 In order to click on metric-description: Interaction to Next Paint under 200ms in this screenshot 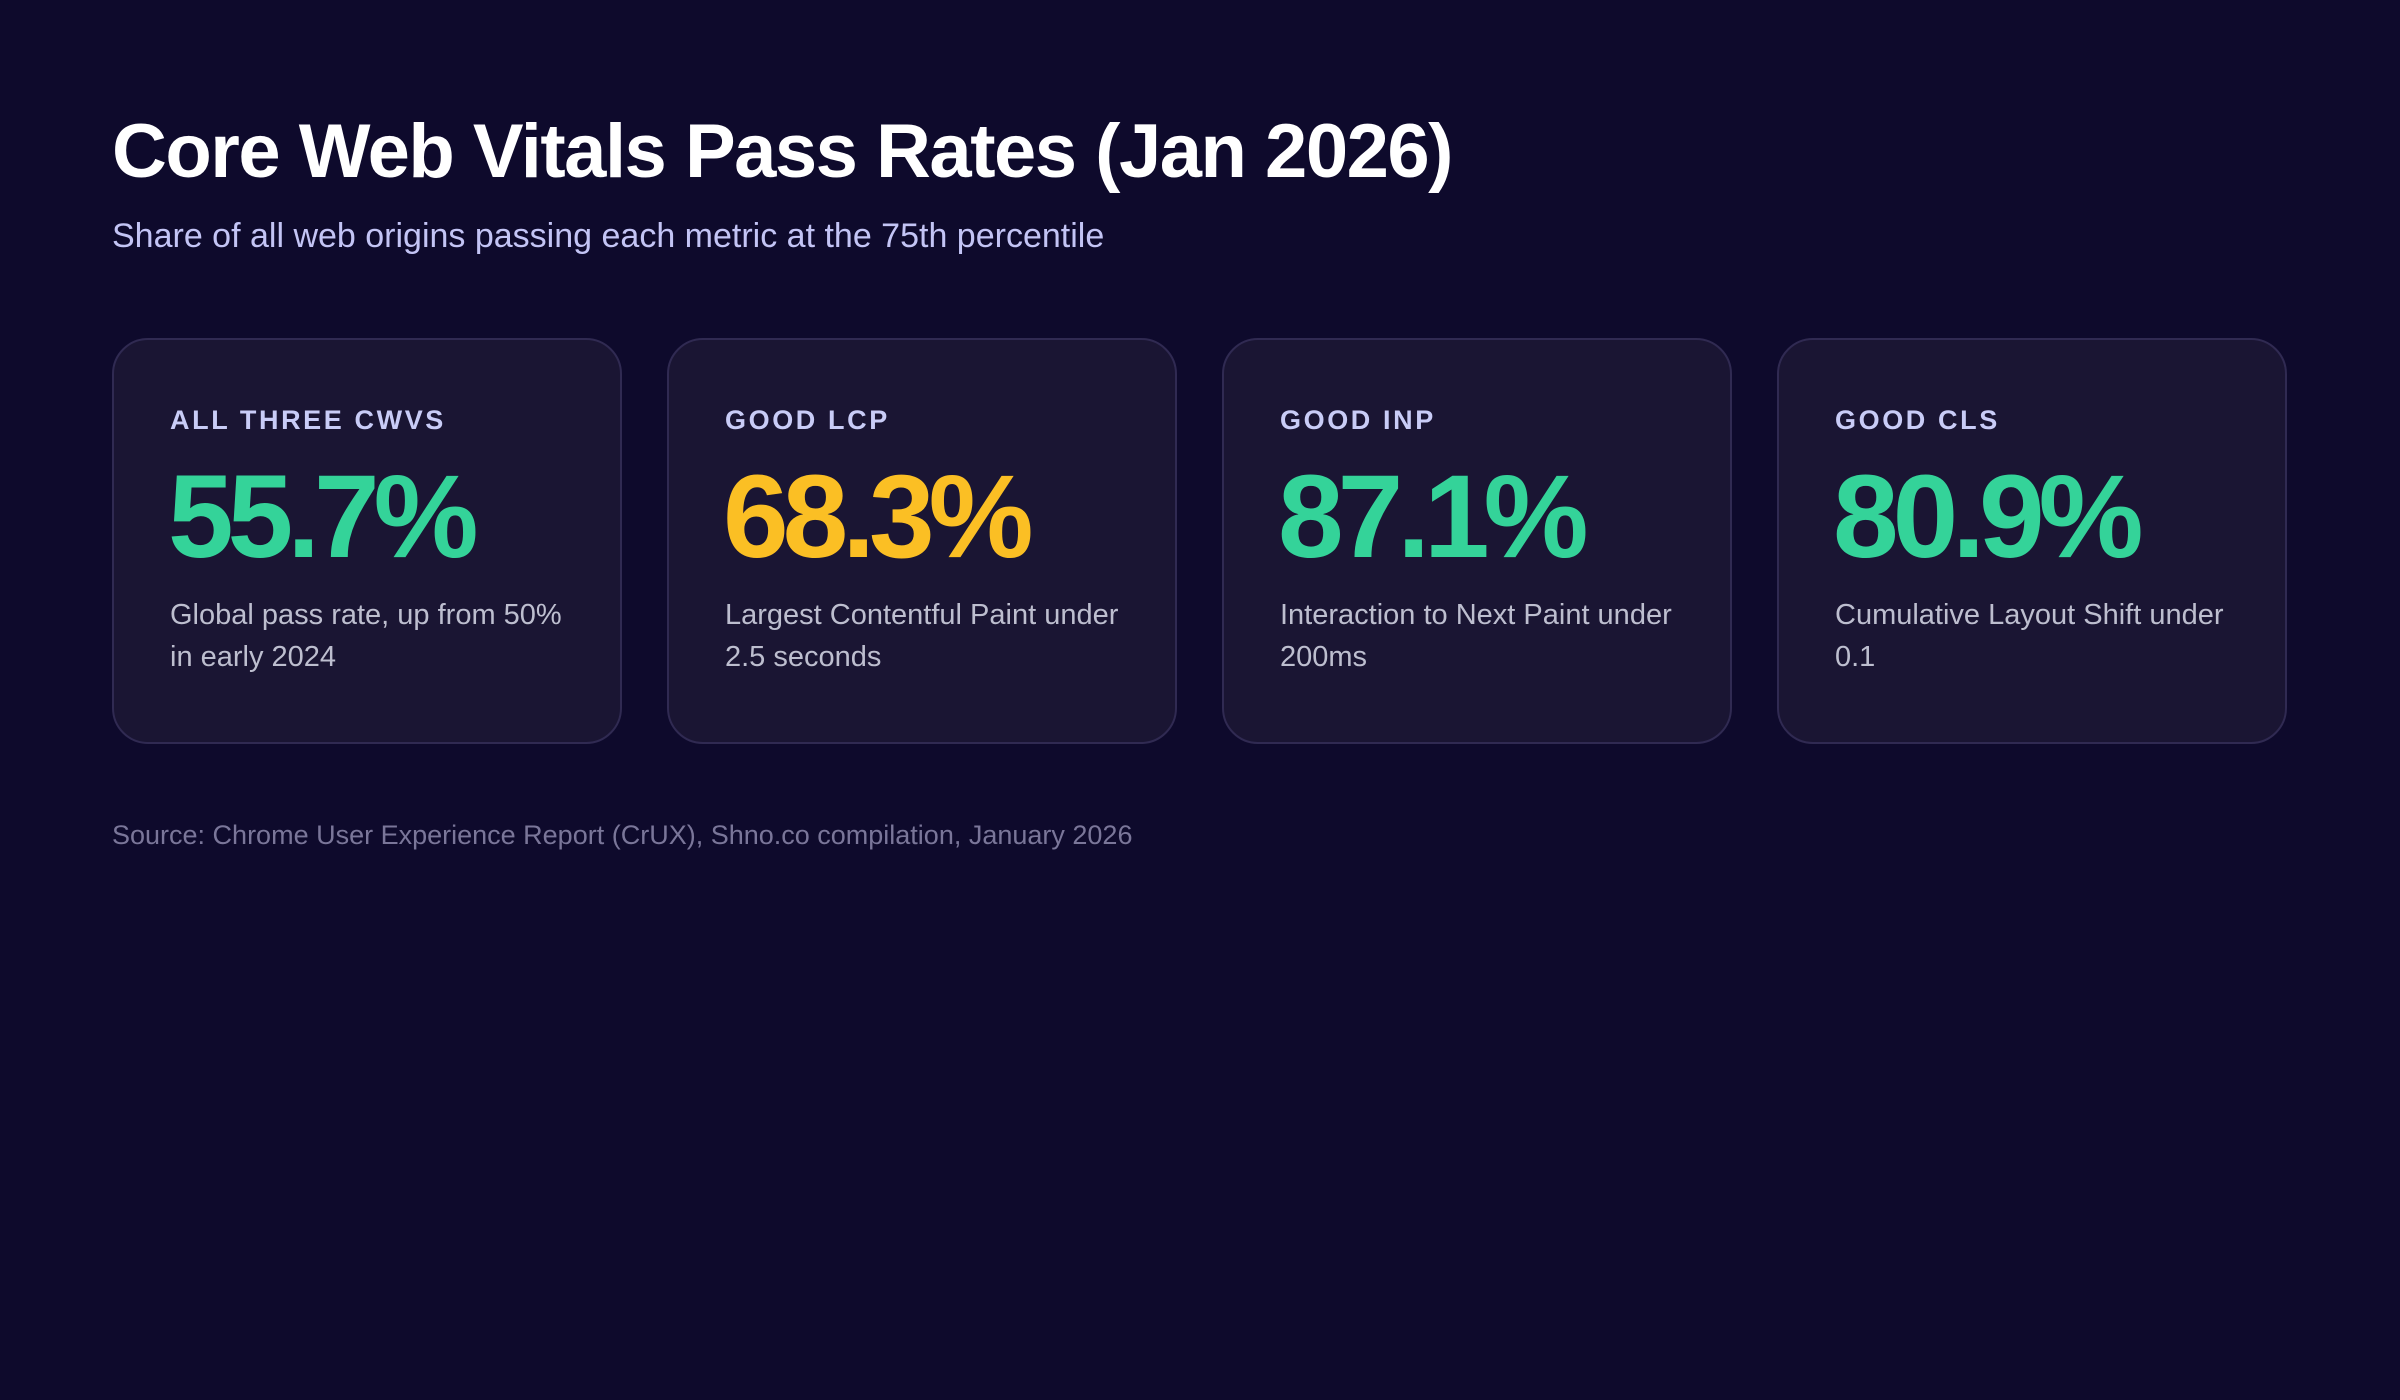, I will do `click(1476, 636)`.